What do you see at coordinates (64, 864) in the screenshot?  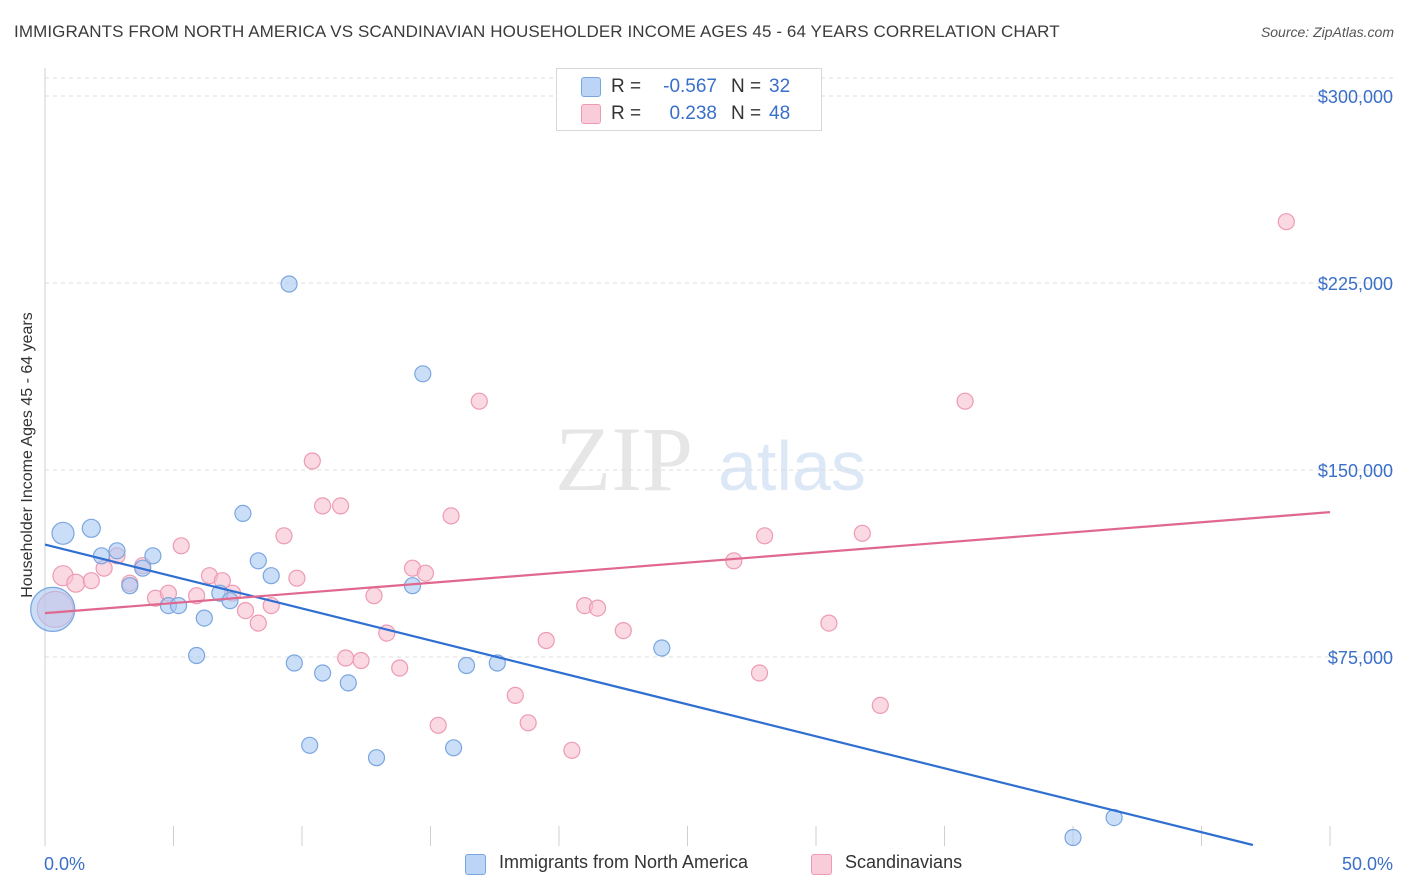 I see `x-tick-label-min: 0.0%` at bounding box center [64, 864].